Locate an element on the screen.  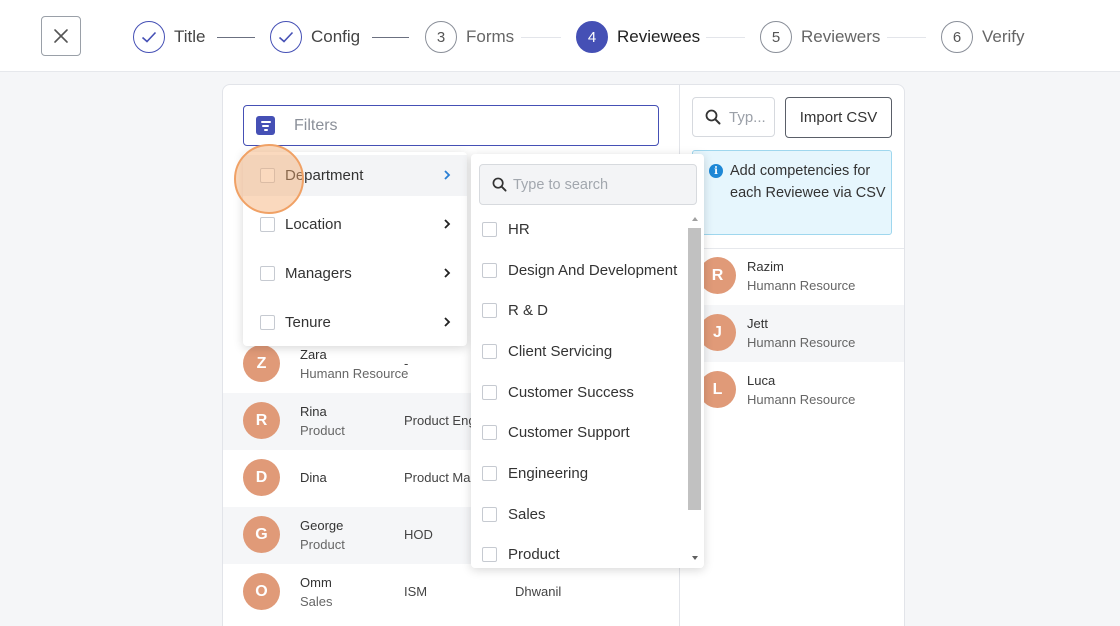
department-option-label: R & D is located at coordinates (528, 310).